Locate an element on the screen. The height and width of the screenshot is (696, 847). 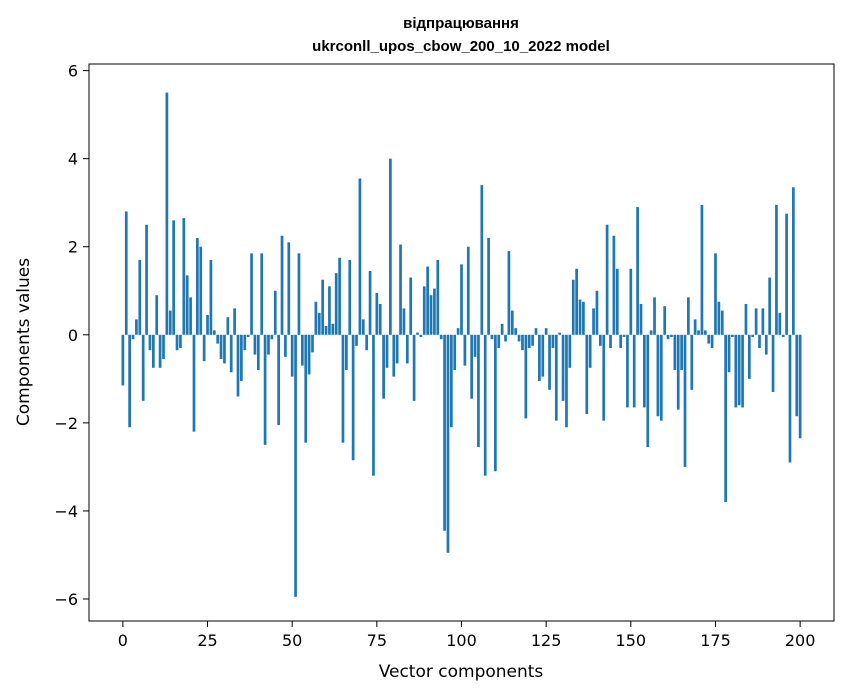
y-tick-label: −6 is located at coordinates (66, 599).